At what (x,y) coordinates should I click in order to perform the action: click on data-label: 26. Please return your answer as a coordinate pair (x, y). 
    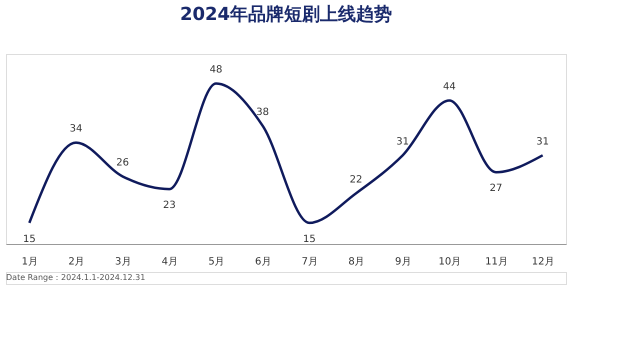
    Looking at the image, I should click on (123, 162).